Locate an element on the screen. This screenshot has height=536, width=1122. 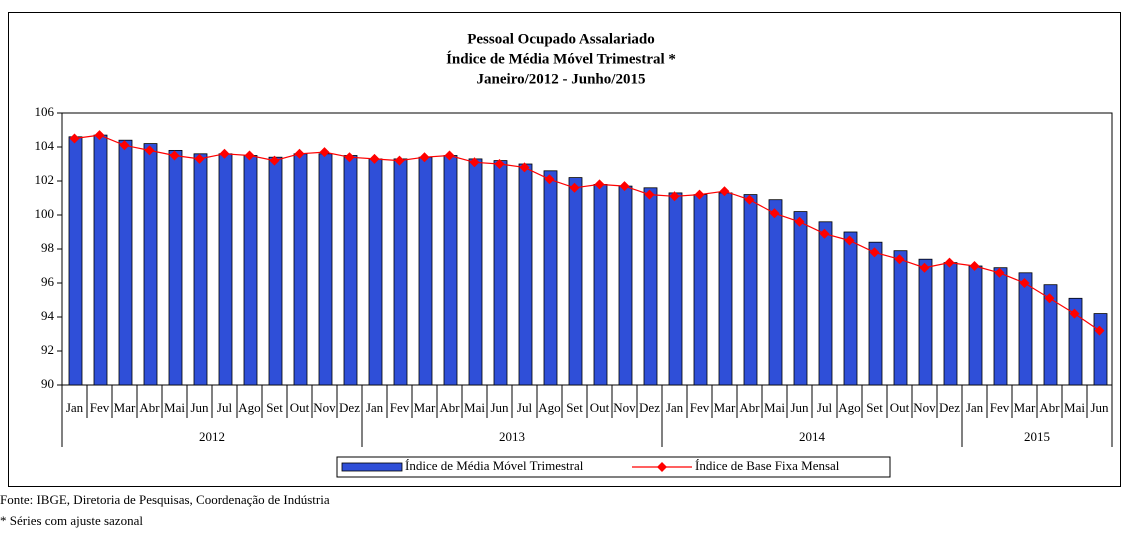
y-tick-label: 94 is located at coordinates (48, 315).